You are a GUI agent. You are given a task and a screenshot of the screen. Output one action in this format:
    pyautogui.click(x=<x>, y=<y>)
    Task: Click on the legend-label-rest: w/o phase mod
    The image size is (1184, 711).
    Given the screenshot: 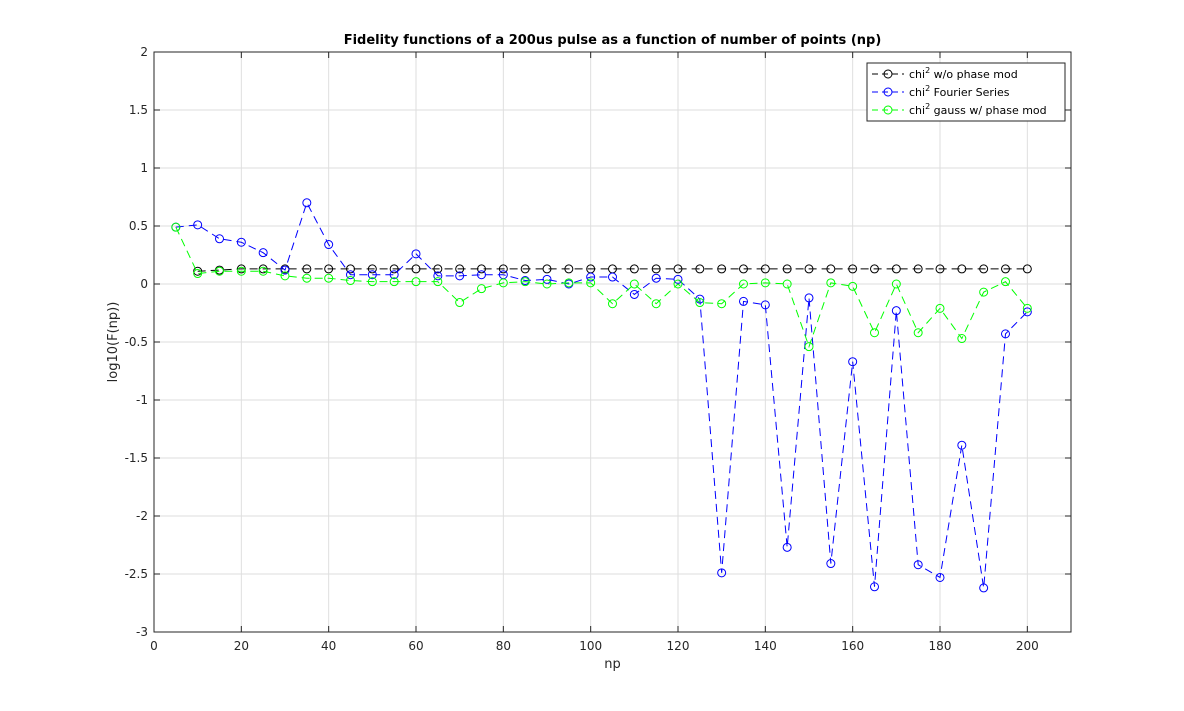 What is the action you would take?
    pyautogui.click(x=974, y=74)
    